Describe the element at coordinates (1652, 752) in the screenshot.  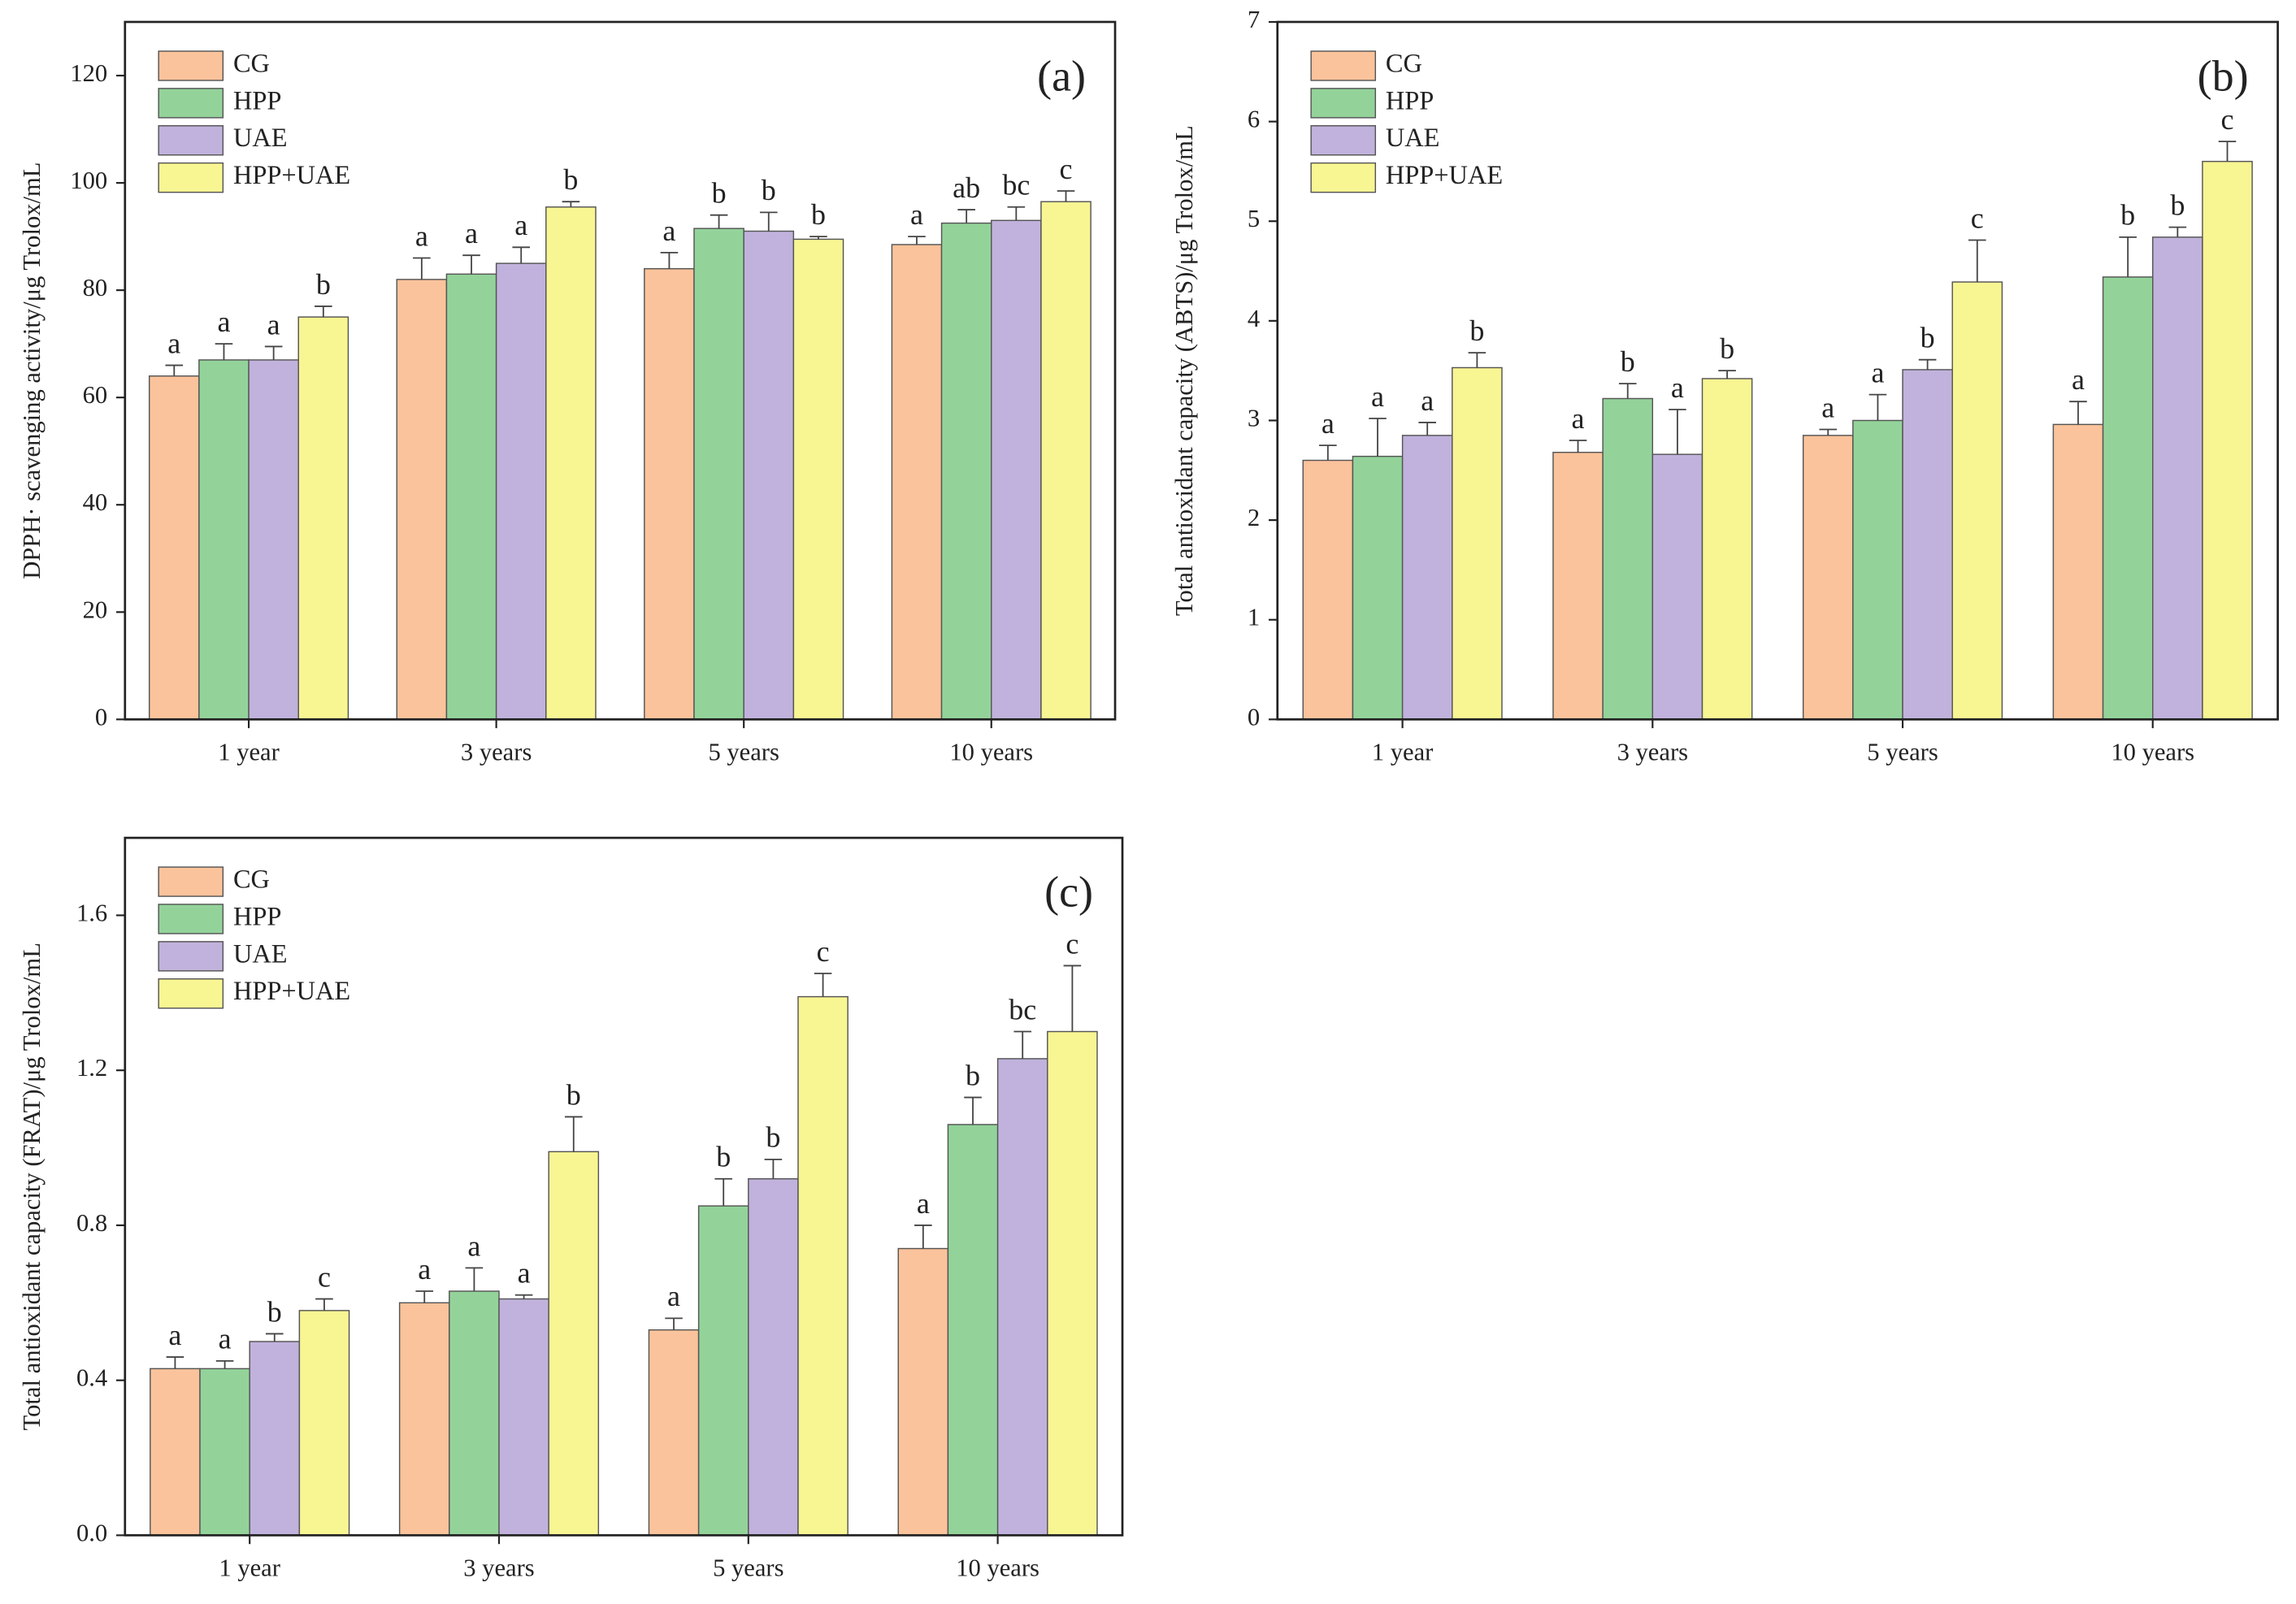
I see `x-tick-label: 3 years` at that location.